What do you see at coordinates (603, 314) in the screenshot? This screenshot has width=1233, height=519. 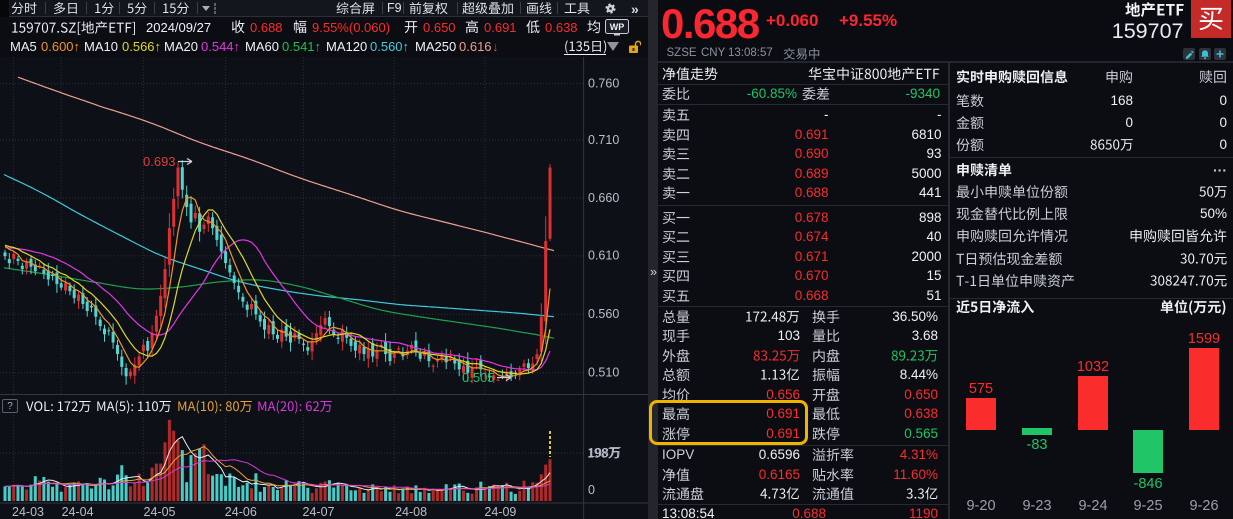 I see `svg-text: 0.560` at bounding box center [603, 314].